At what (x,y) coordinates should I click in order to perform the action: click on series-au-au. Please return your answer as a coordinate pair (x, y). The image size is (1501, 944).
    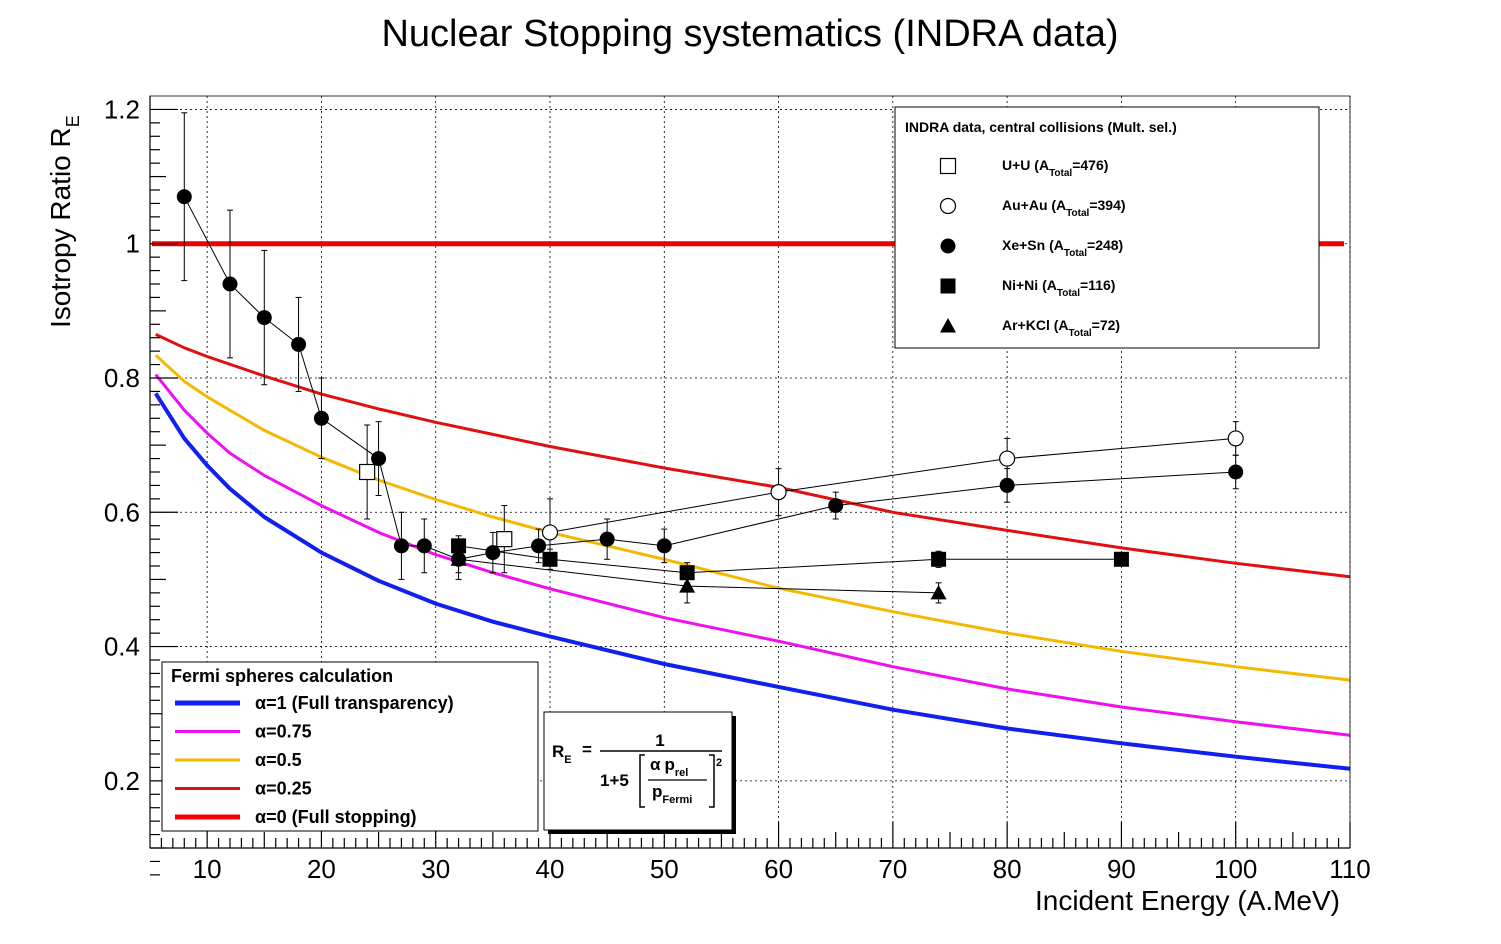
    Looking at the image, I should click on (892, 494).